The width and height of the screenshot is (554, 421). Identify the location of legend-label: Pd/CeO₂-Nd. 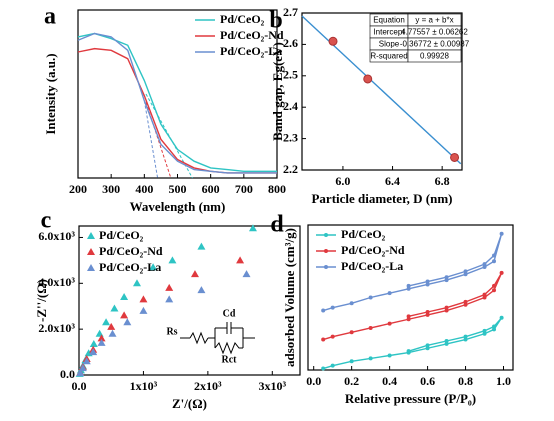
(252, 35).